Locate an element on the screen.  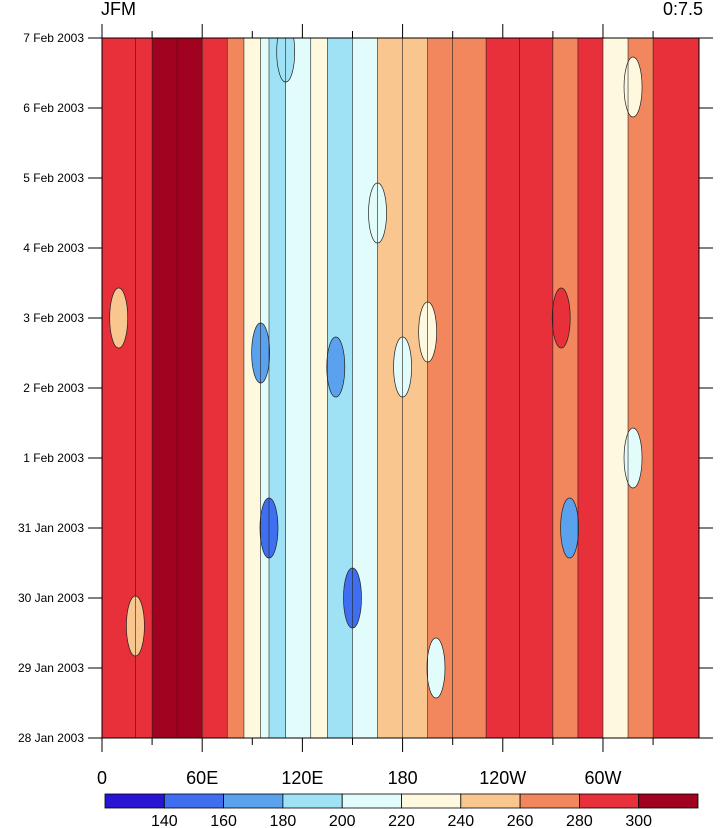
left-title: JFM is located at coordinates (118, 9).